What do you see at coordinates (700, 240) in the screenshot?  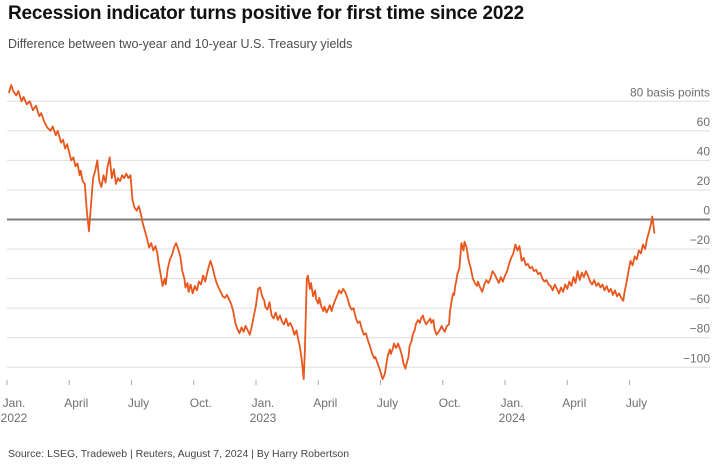 I see `y-axis-label: −20` at bounding box center [700, 240].